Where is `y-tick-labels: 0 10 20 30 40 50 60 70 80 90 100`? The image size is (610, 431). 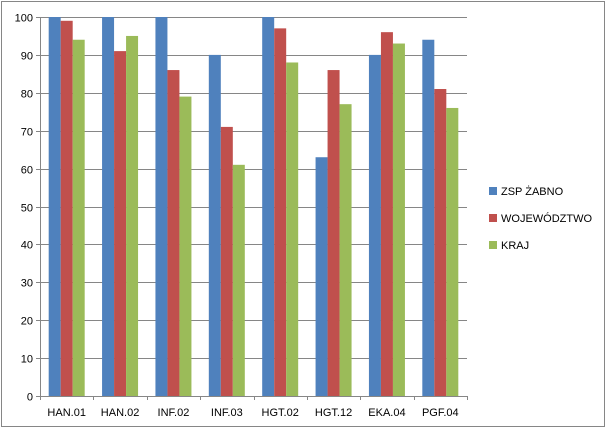 y-tick-labels: 0 10 20 30 40 50 60 70 80 90 100 is located at coordinates (24, 208).